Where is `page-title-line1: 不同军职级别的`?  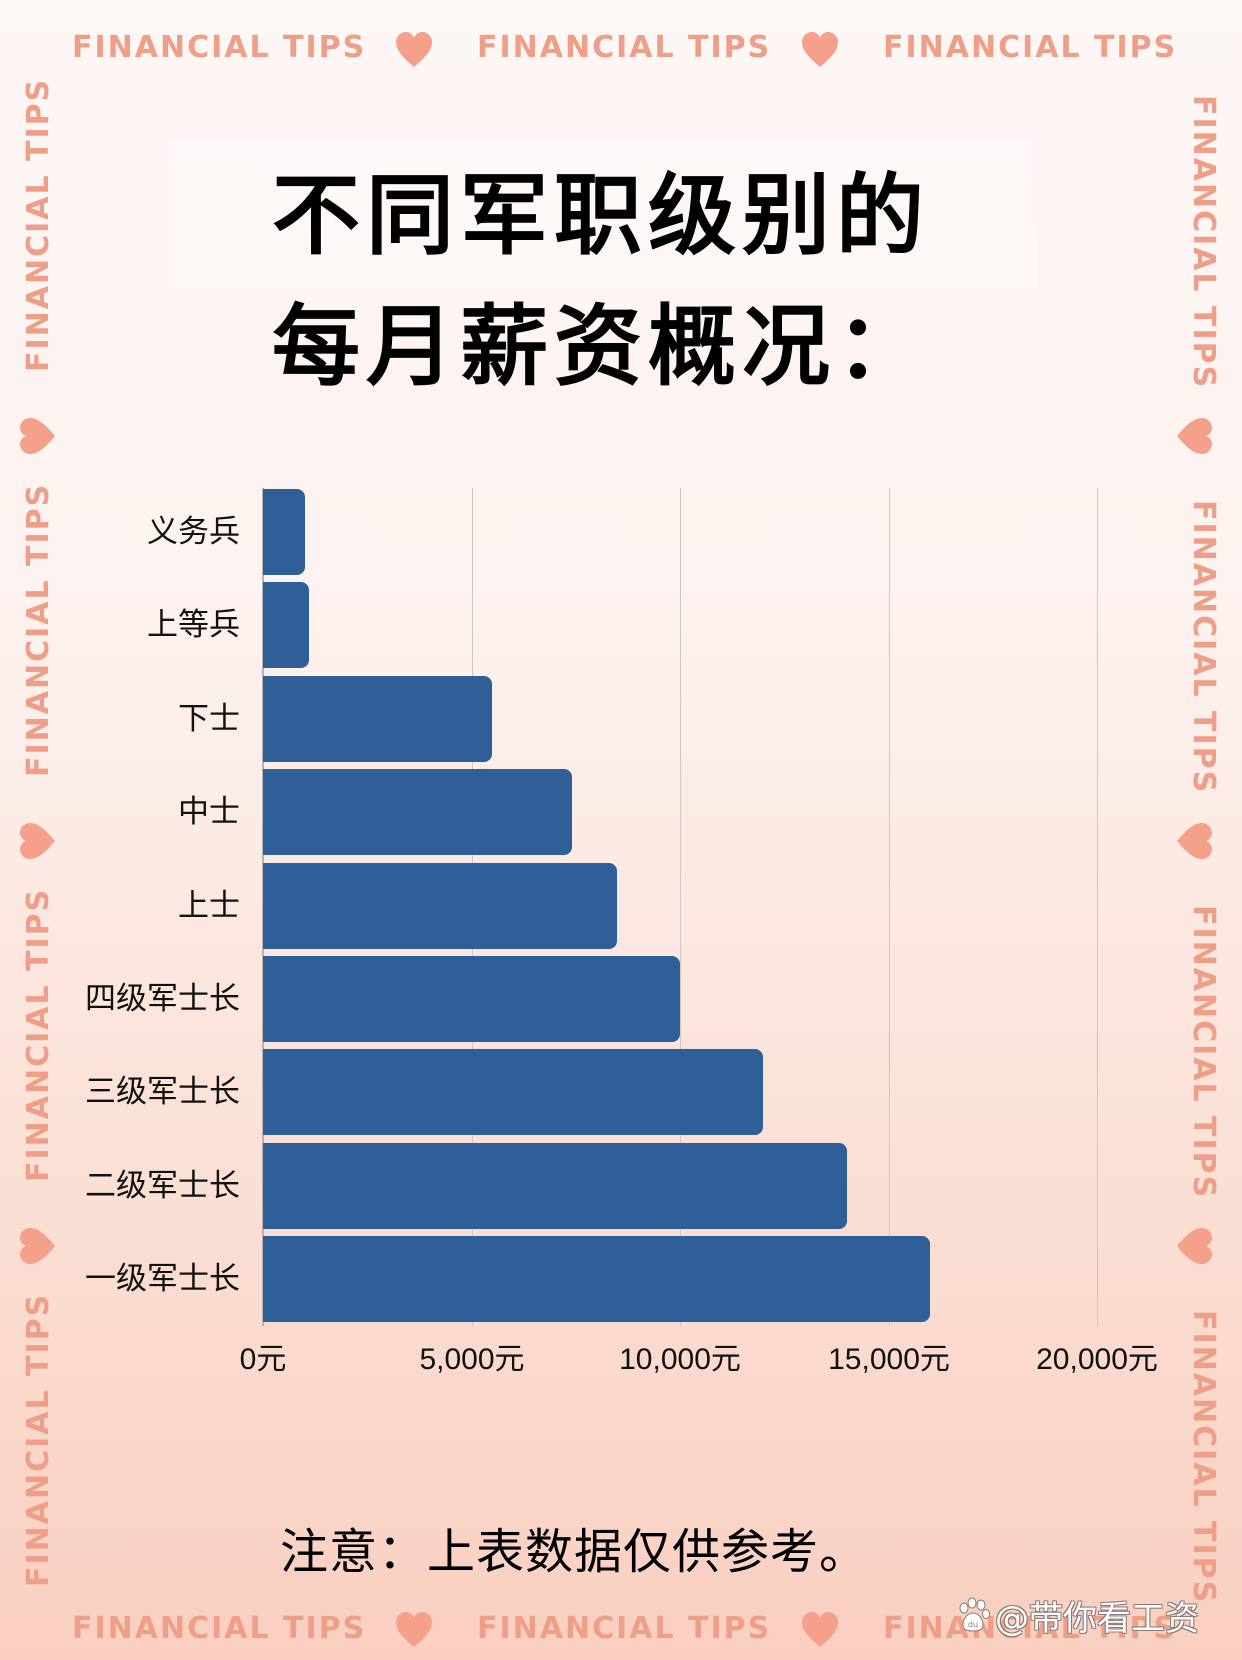 page-title-line1: 不同军职级别的 is located at coordinates (601, 215).